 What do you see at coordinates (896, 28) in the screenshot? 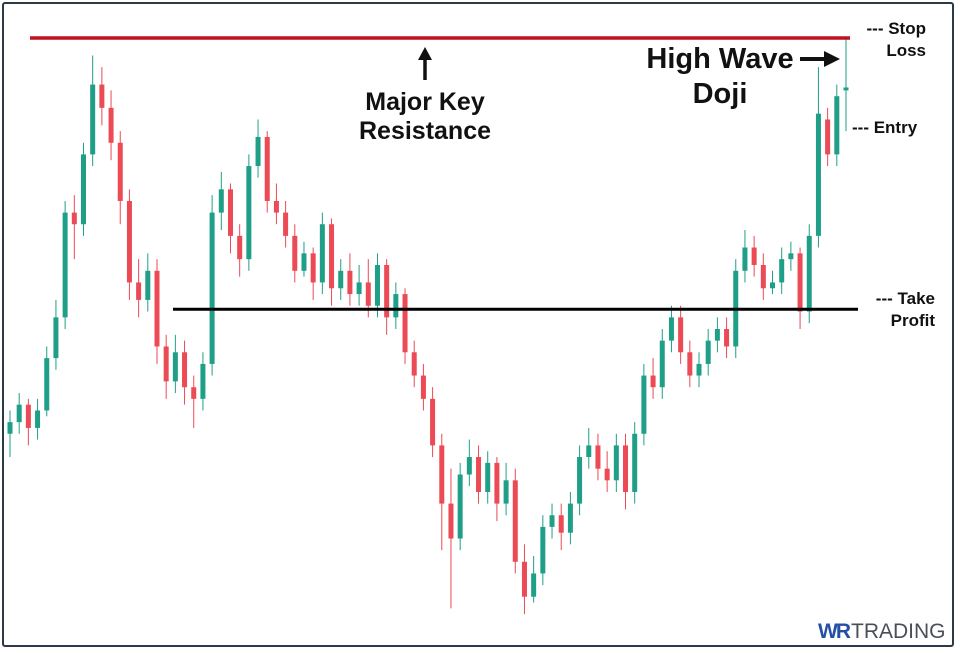
I see `stop-loss-label-1: --- Stop` at bounding box center [896, 28].